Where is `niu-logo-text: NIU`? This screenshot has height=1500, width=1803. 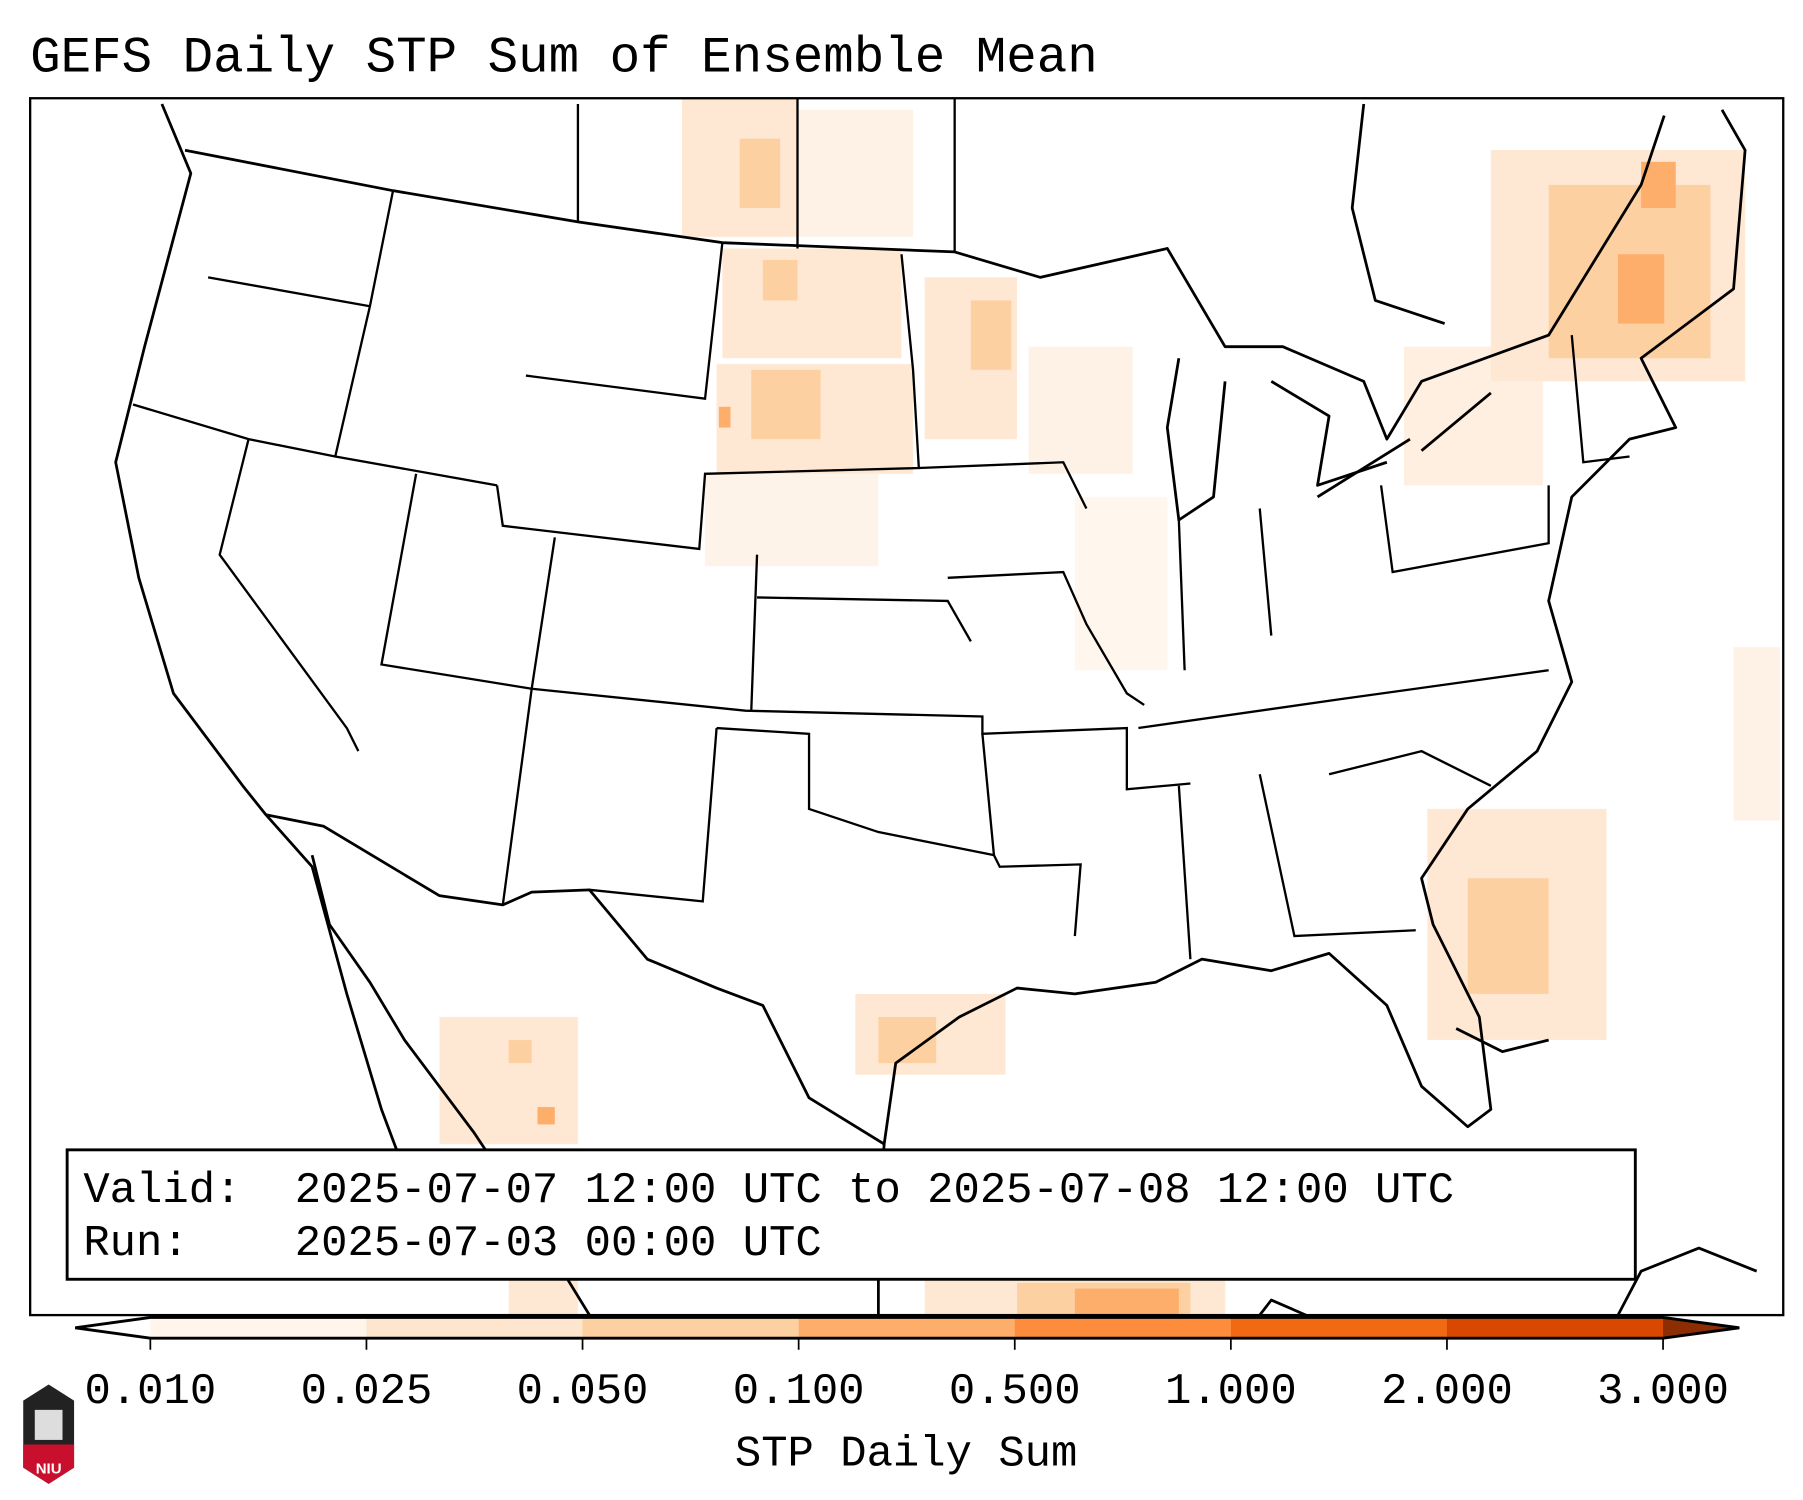
niu-logo-text: NIU is located at coordinates (49, 1468).